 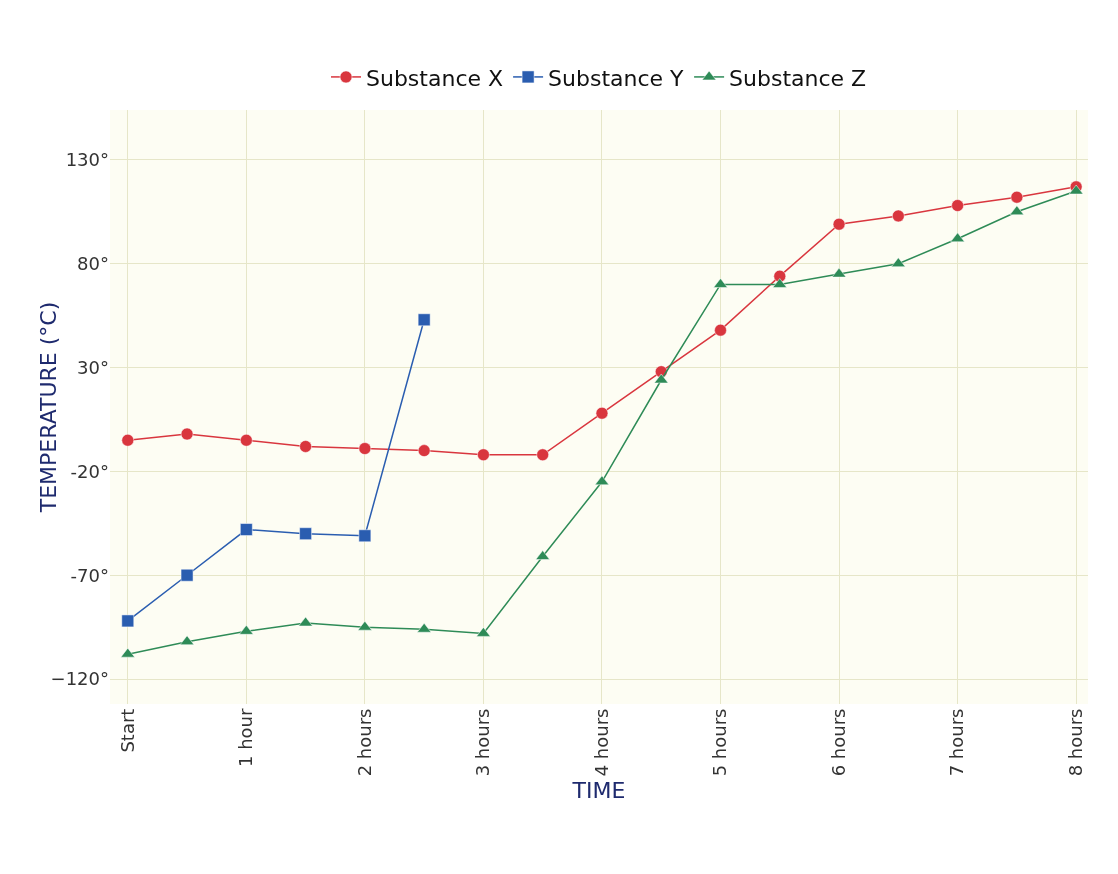 I want to click on y-tick-label: 30°, so click(x=93, y=367).